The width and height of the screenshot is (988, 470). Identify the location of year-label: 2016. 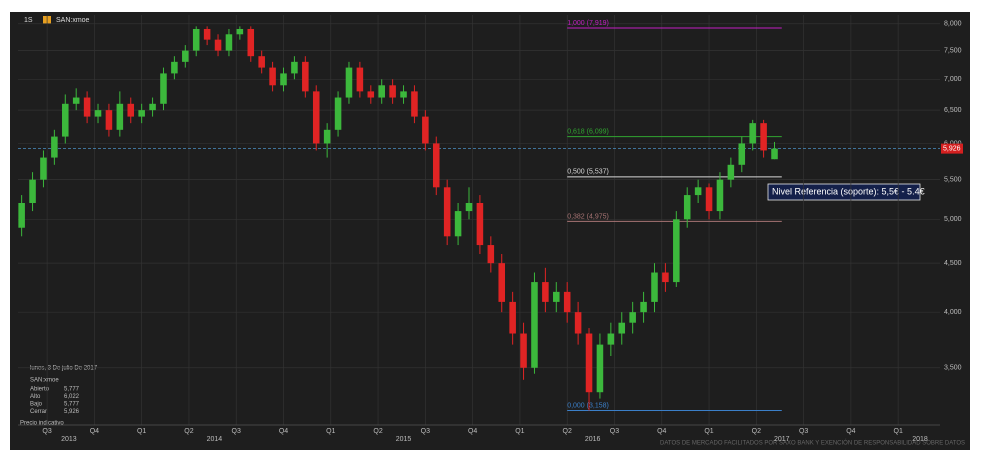
(593, 439).